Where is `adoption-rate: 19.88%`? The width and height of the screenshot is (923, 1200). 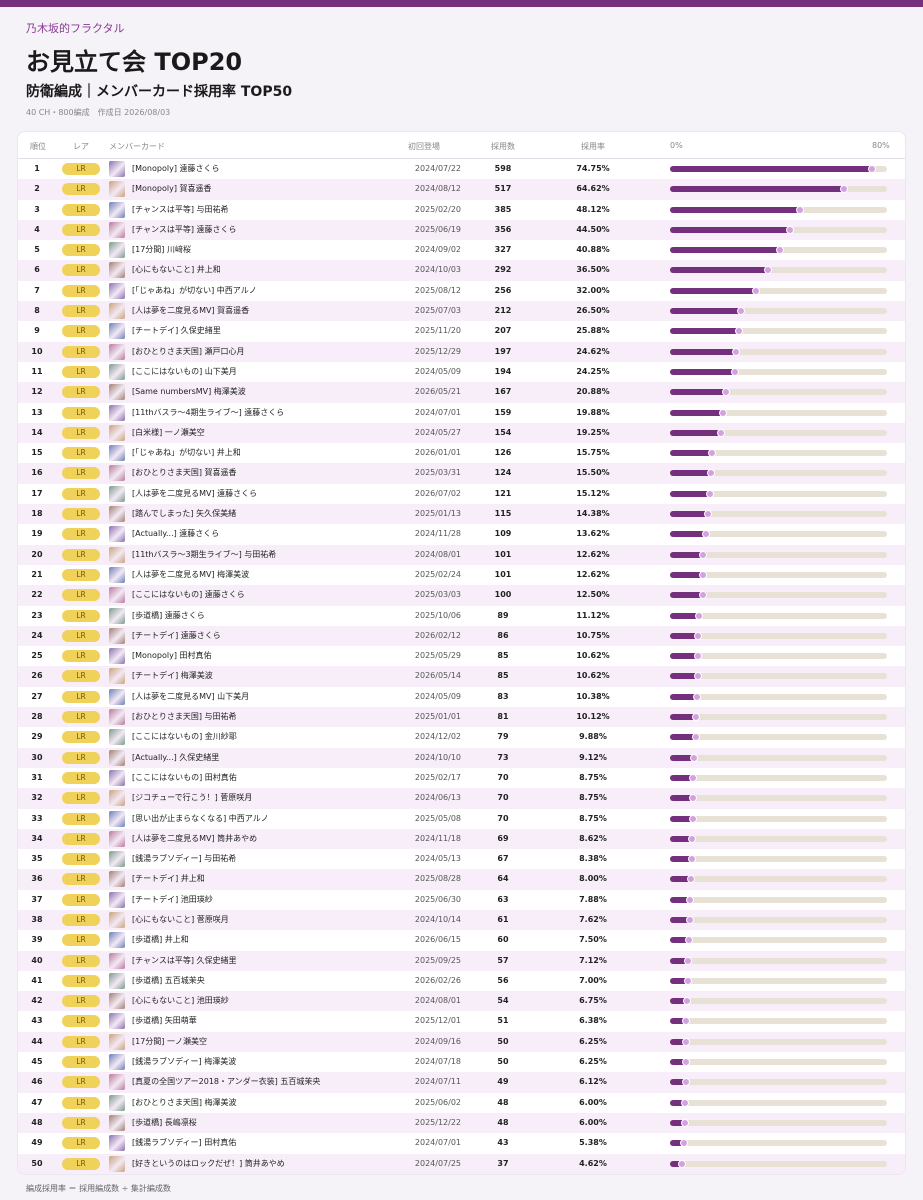
adoption-rate: 19.88% is located at coordinates (593, 412).